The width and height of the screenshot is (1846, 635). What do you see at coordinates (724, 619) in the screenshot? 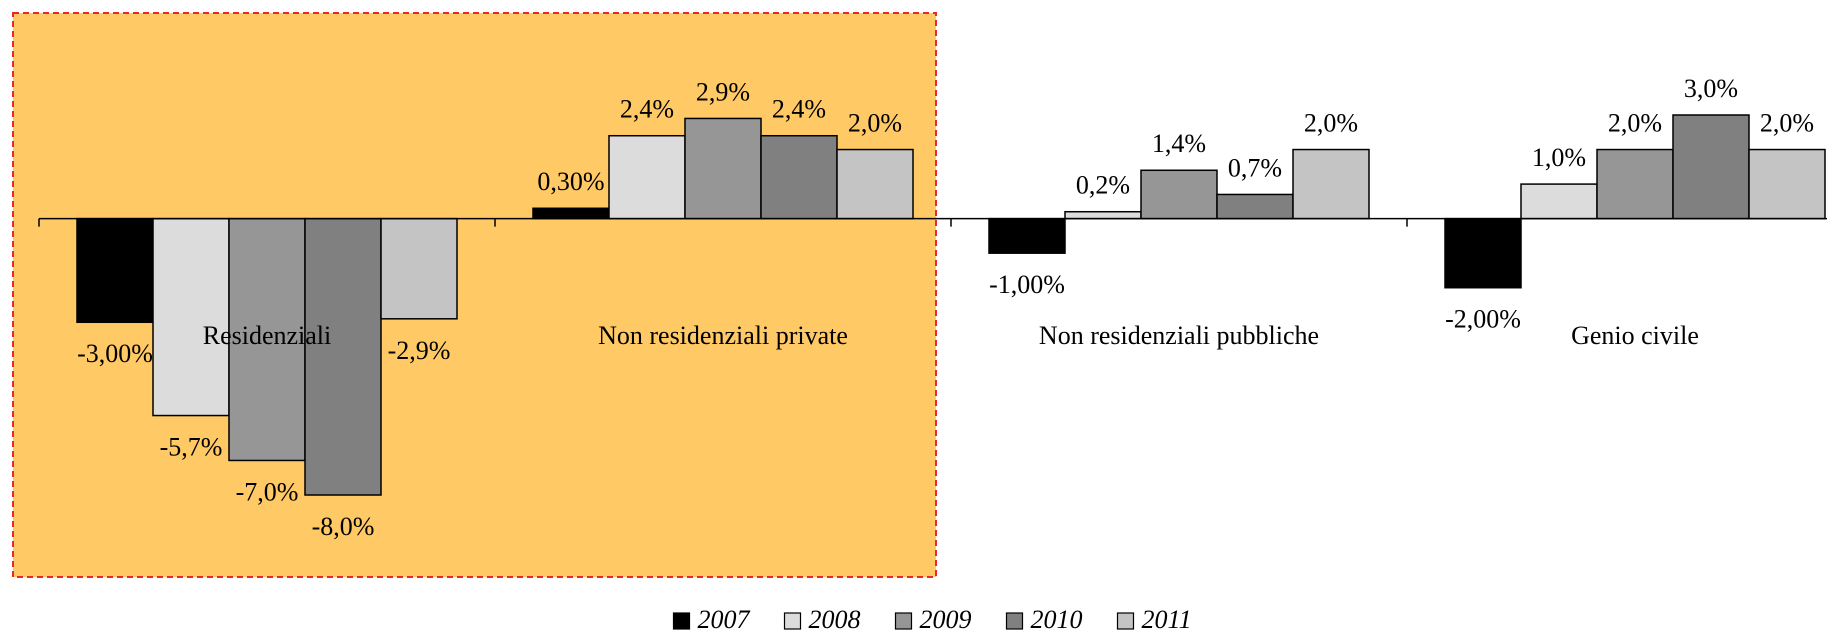
I see `legend-label: 2007` at bounding box center [724, 619].